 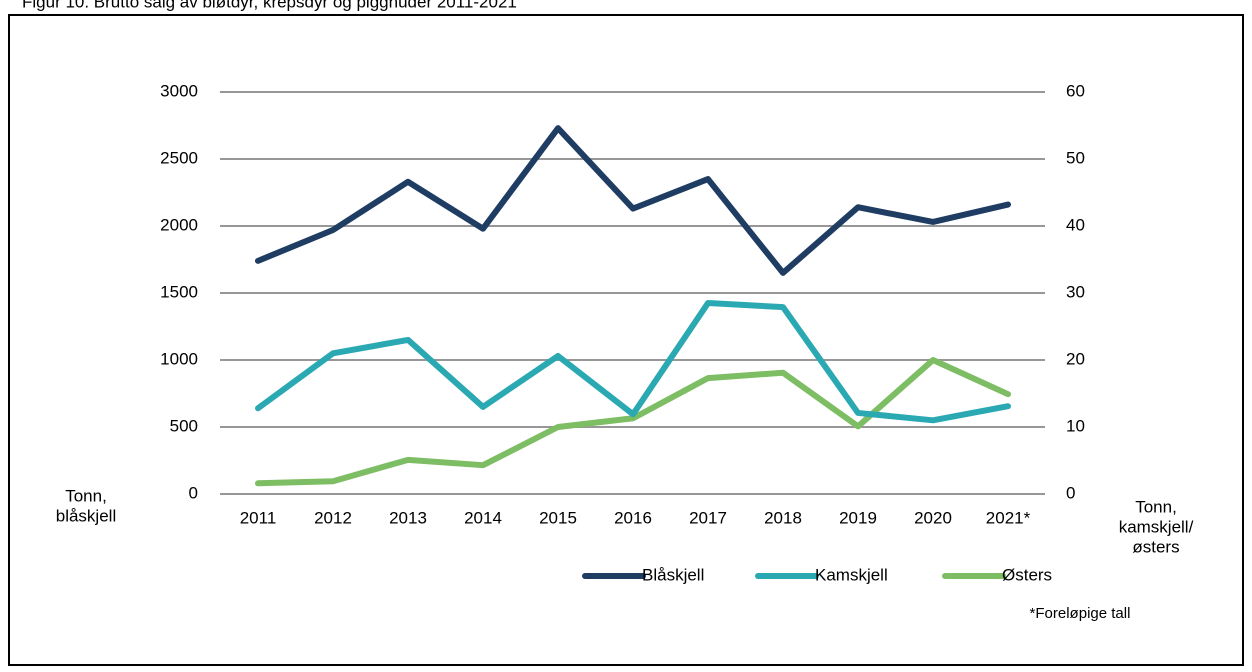 I want to click on x-tick-label: 2019, so click(x=858, y=517).